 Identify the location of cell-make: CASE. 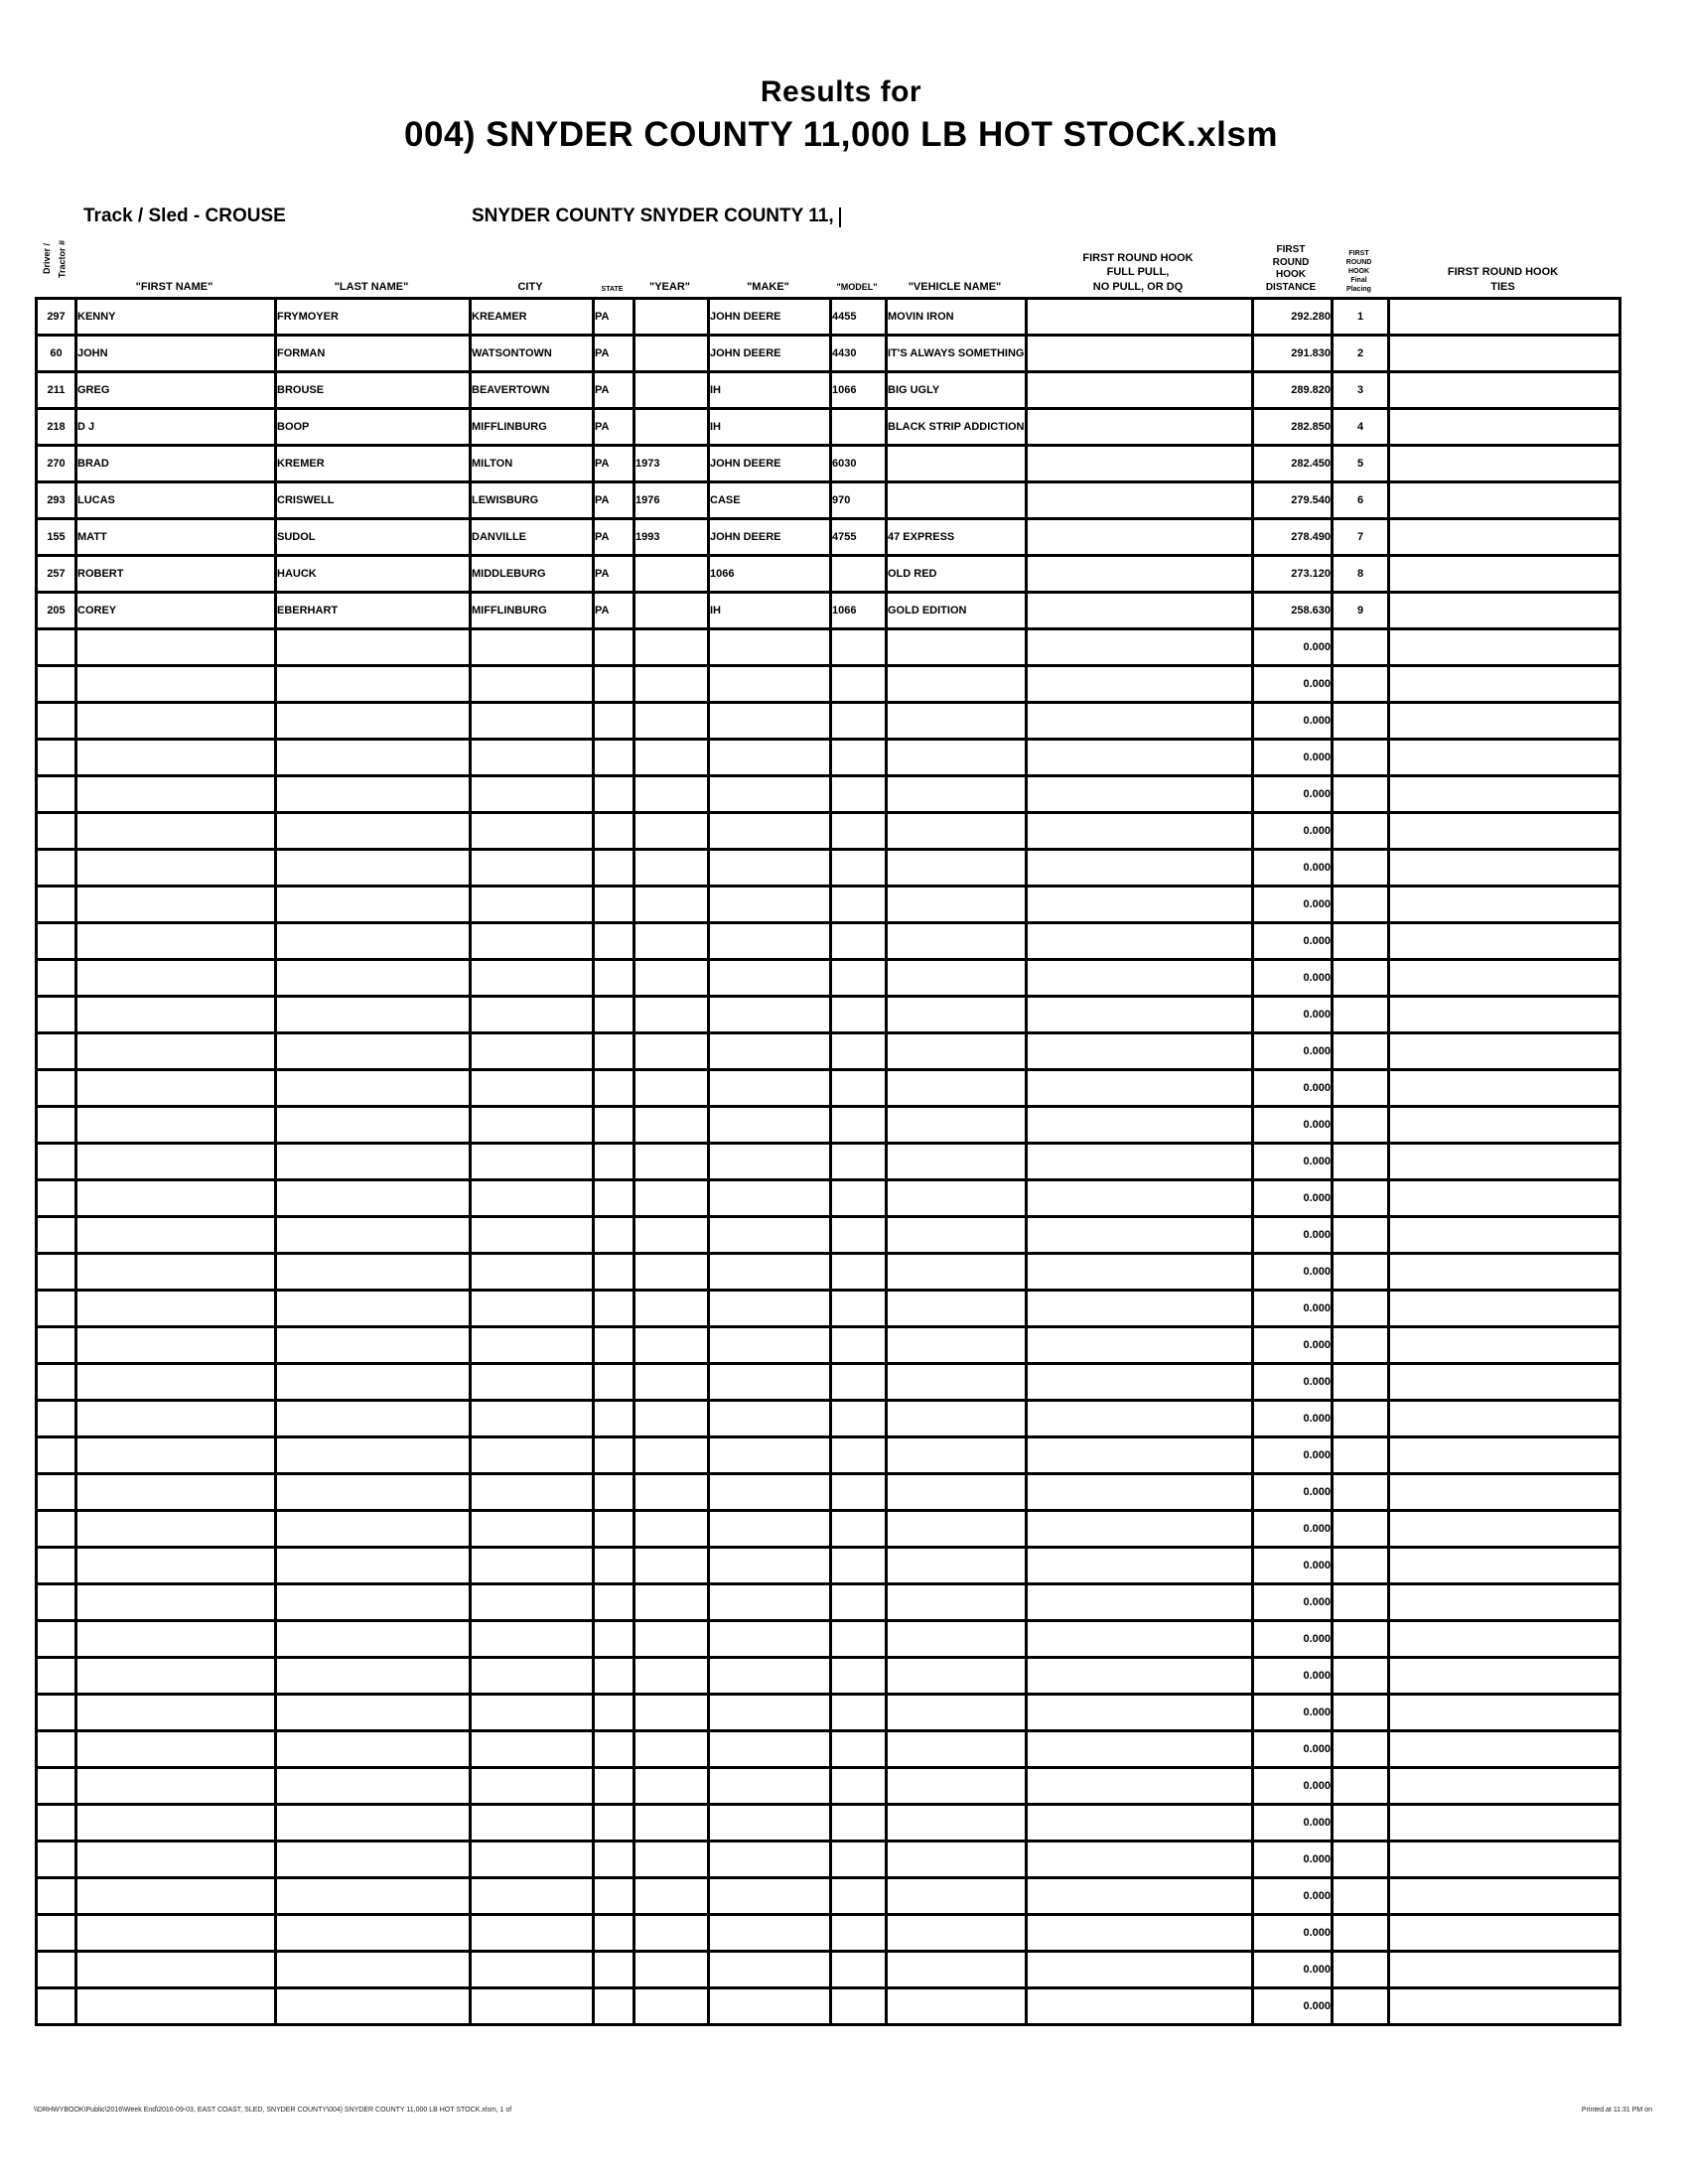
(769, 500).